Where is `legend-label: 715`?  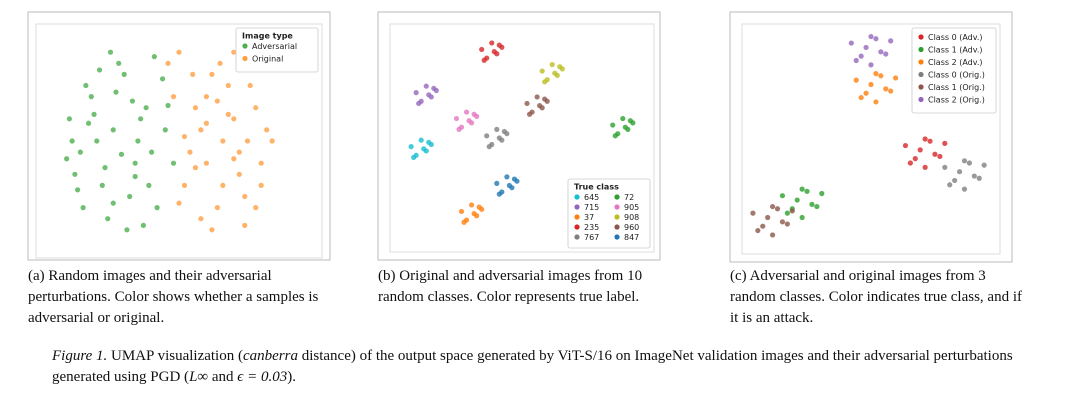
legend-label: 715 is located at coordinates (591, 207).